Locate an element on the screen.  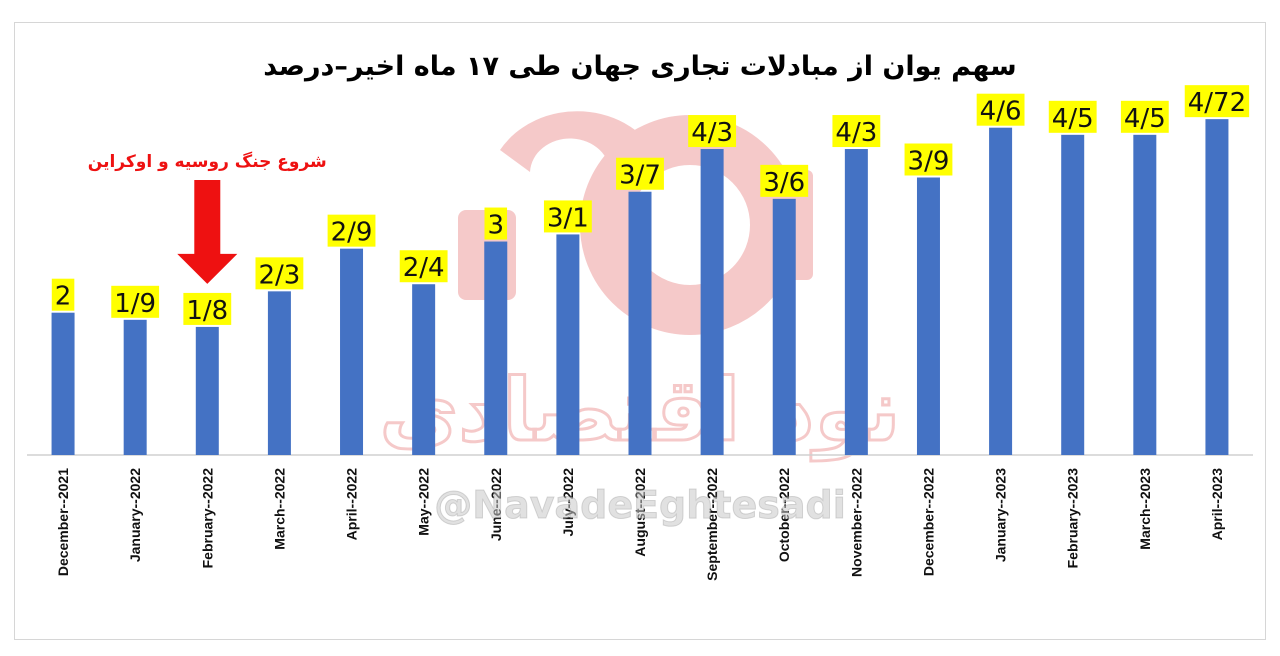
x-tick-label: June--2022 is located at coordinates (496, 504).